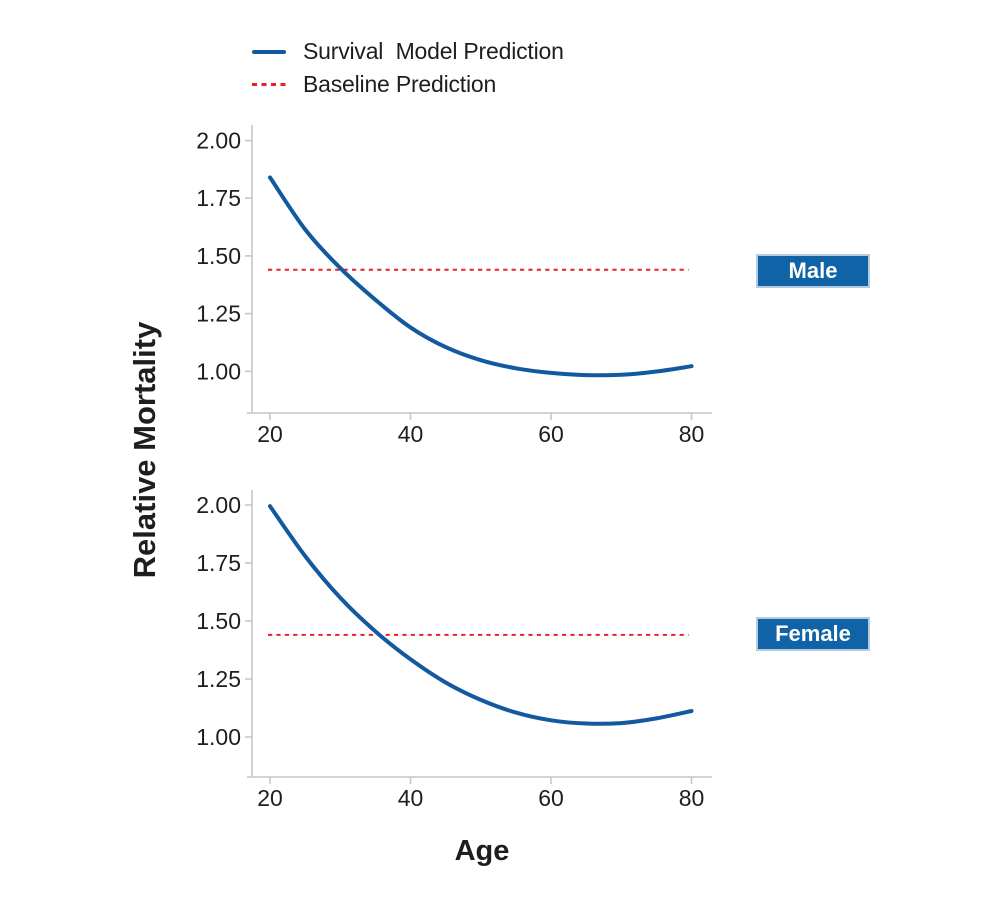 This screenshot has width=1000, height=910. Describe the element at coordinates (813, 634) in the screenshot. I see `panel-badge-female: Female` at that location.